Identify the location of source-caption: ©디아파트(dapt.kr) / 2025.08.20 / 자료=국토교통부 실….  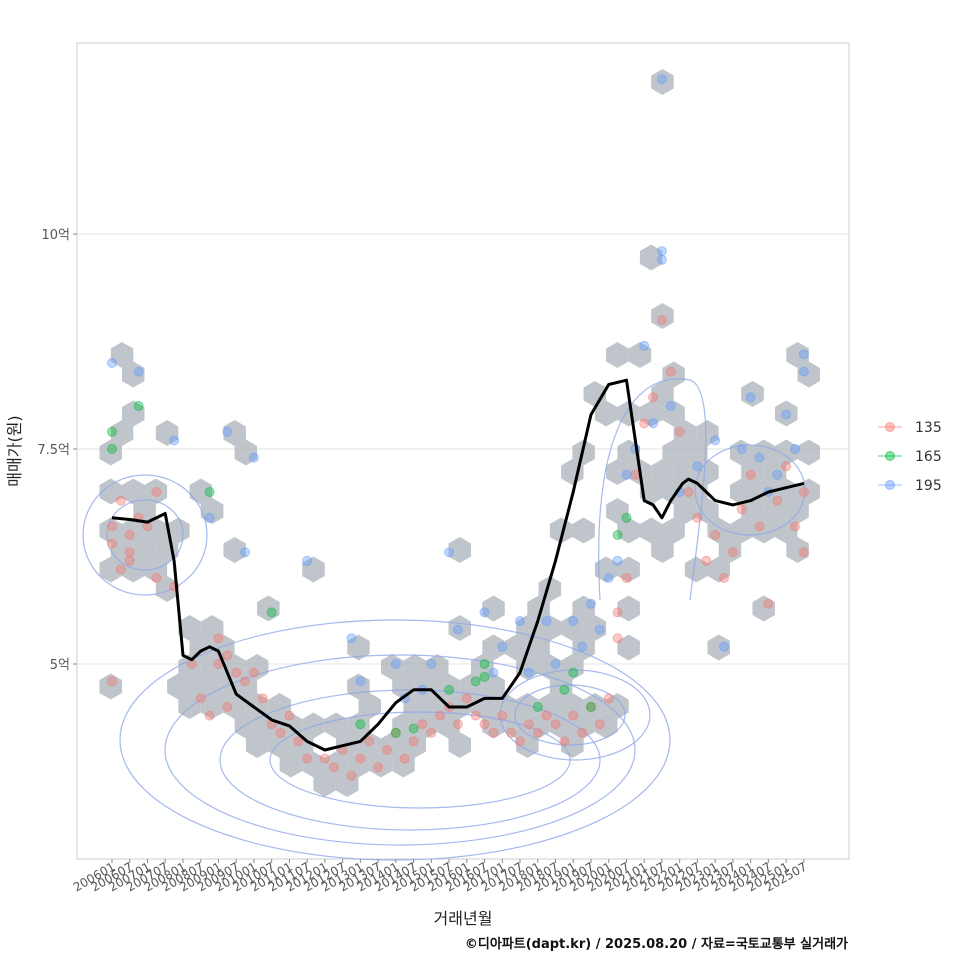
(656, 944).